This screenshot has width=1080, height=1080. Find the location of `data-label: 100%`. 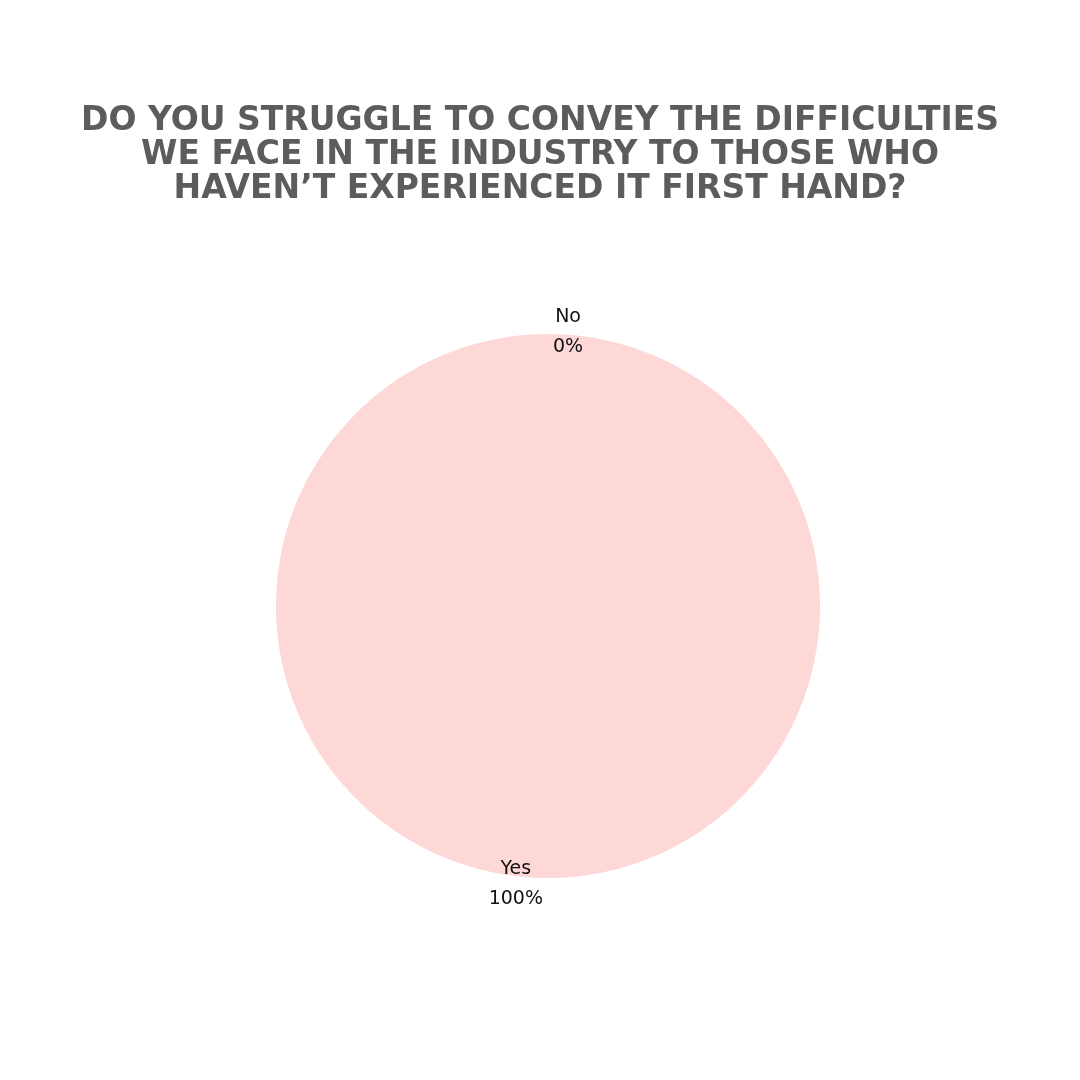

data-label: 100% is located at coordinates (515, 897).